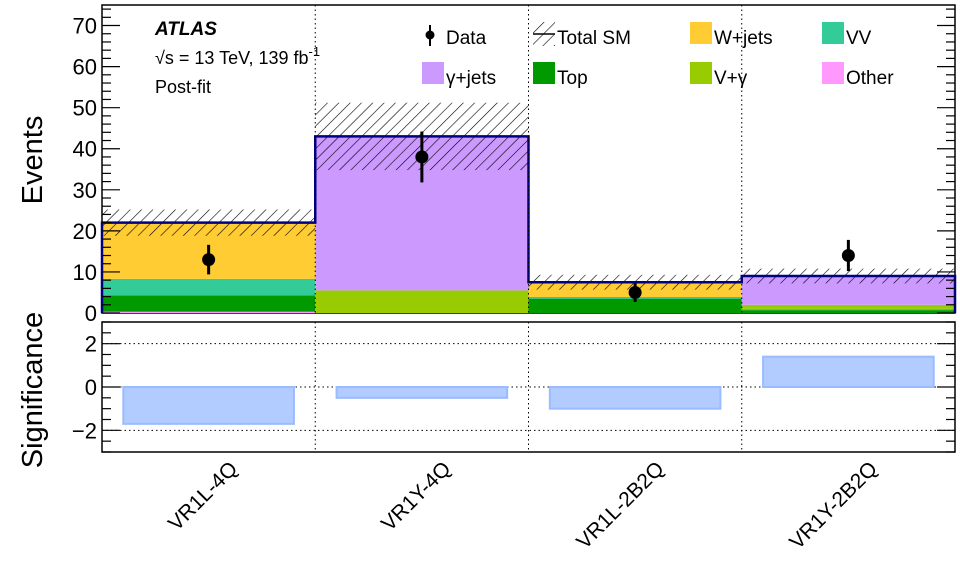 The image size is (960, 565). Describe the element at coordinates (528, 390) in the screenshot. I see `significance-bars` at that location.